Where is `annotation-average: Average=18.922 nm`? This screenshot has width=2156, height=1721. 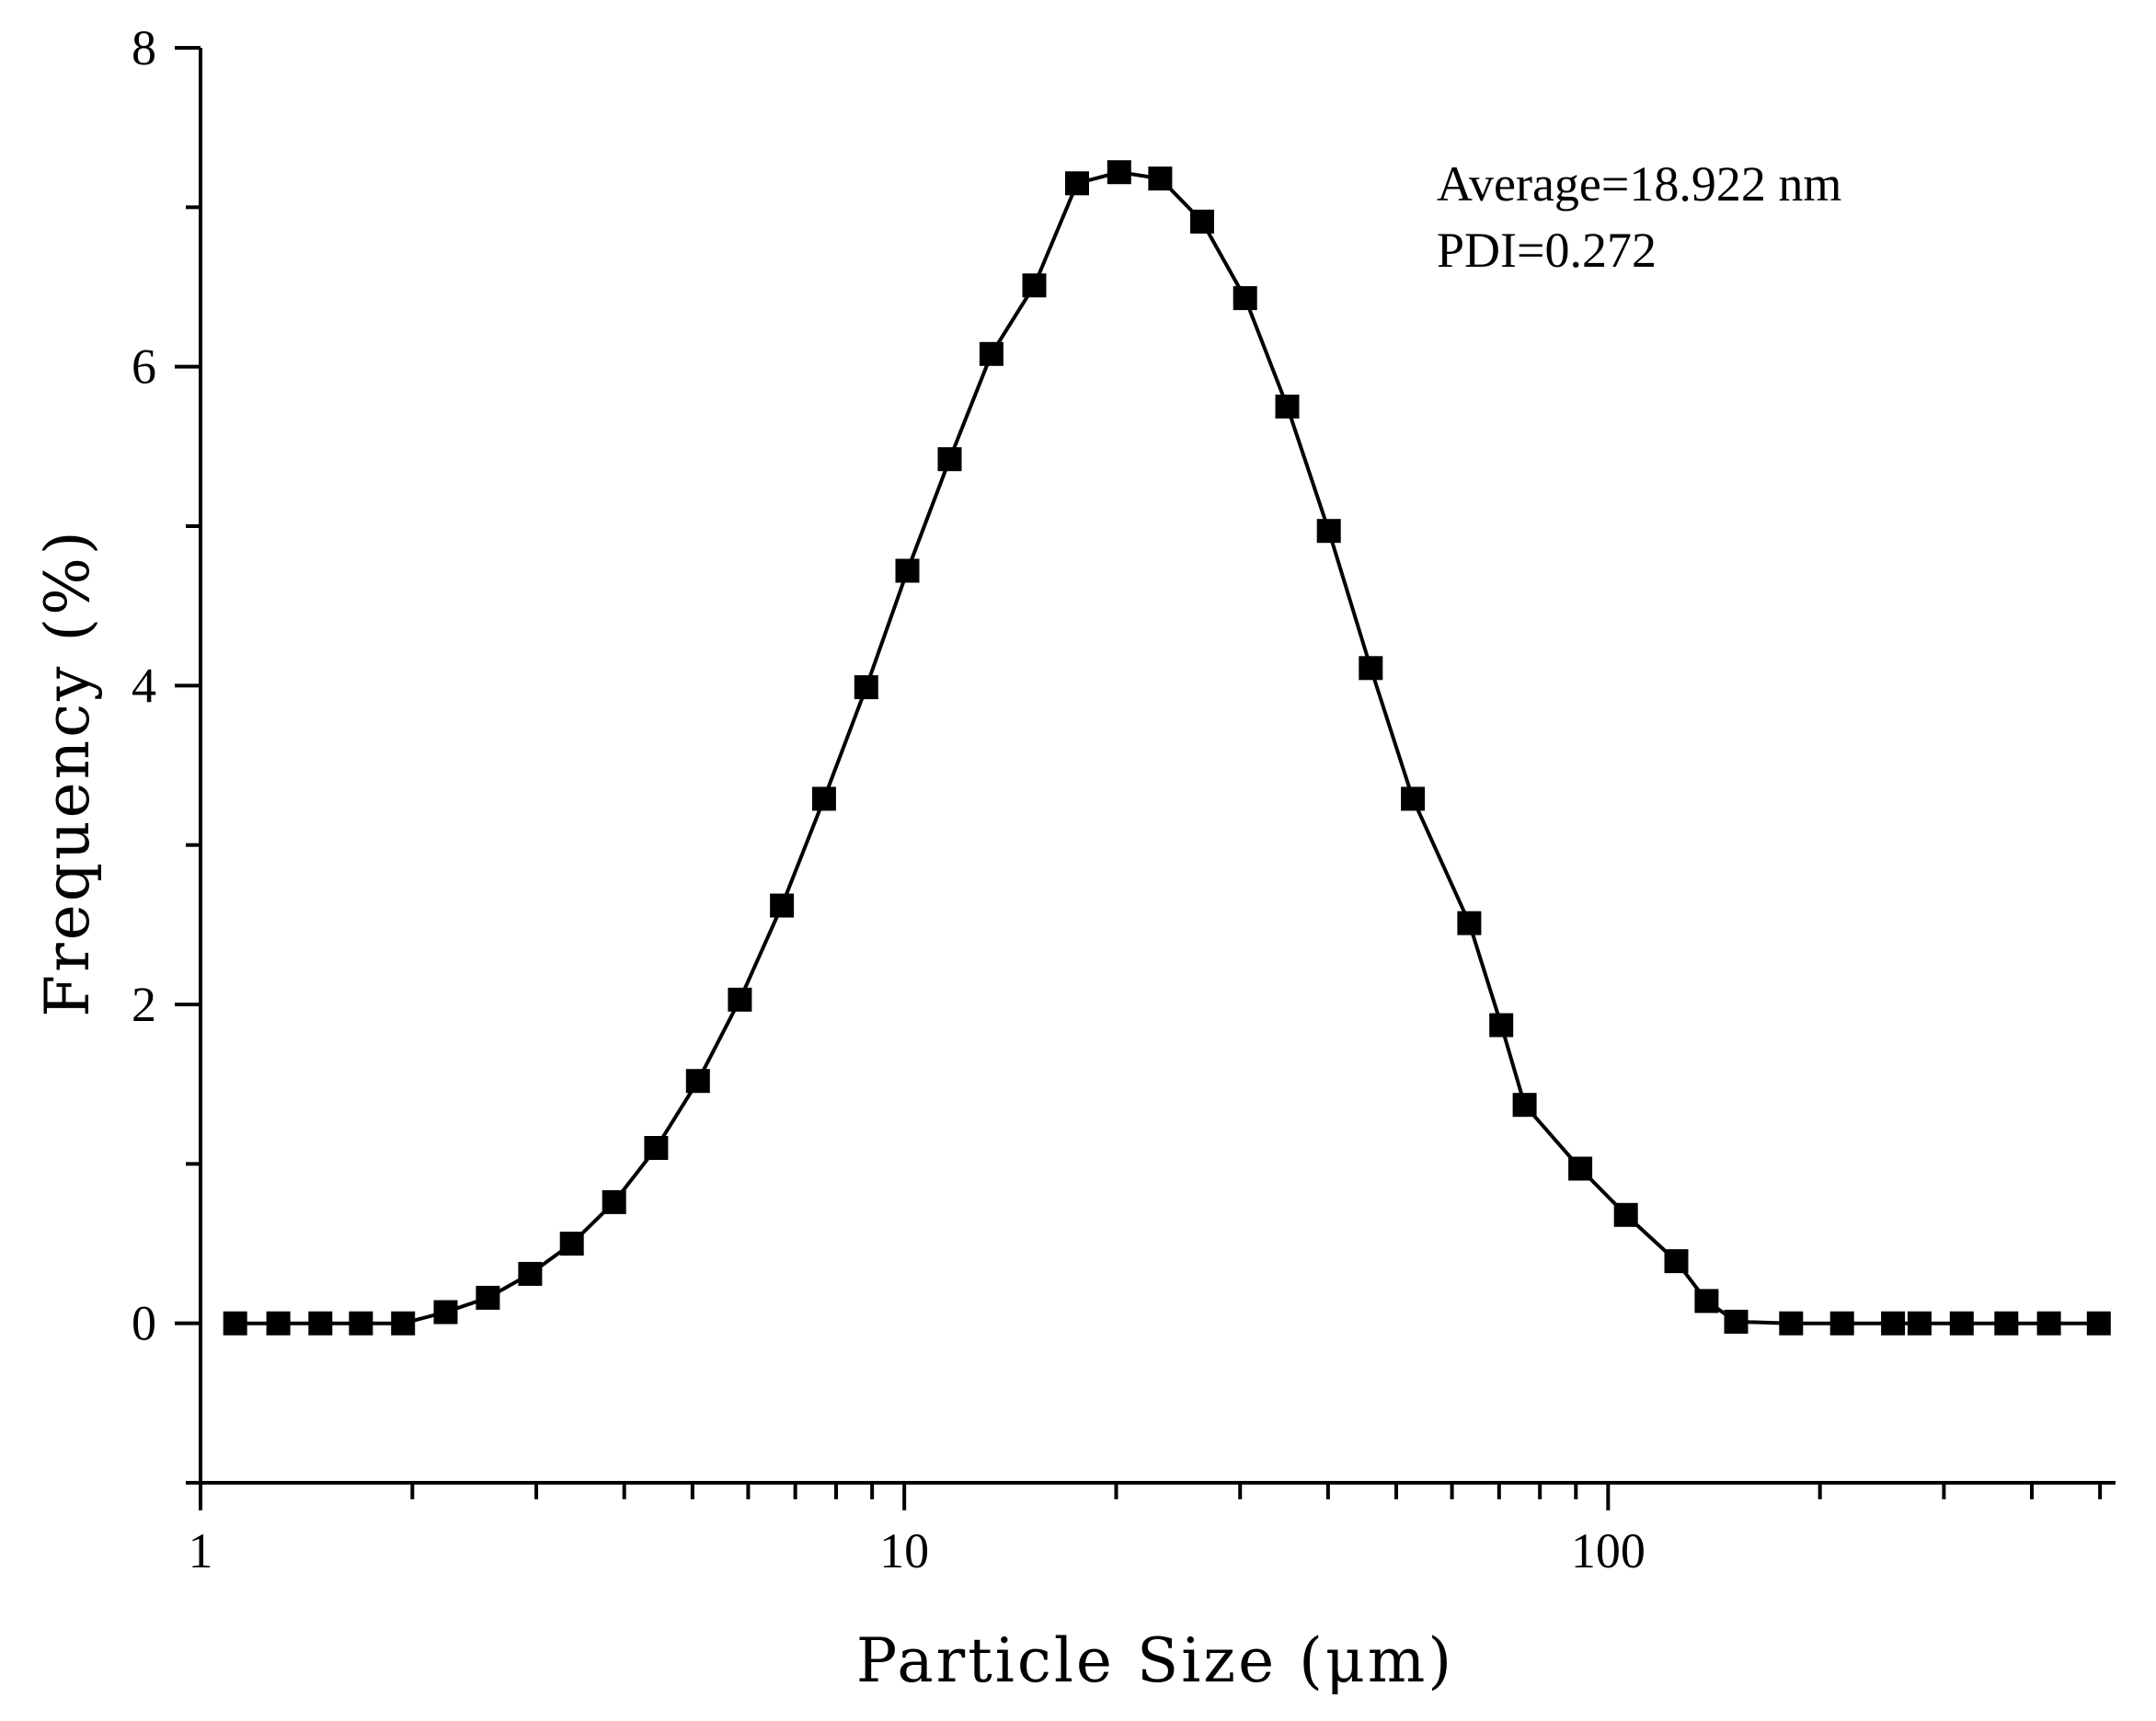 annotation-average: Average=18.922 nm is located at coordinates (1639, 184).